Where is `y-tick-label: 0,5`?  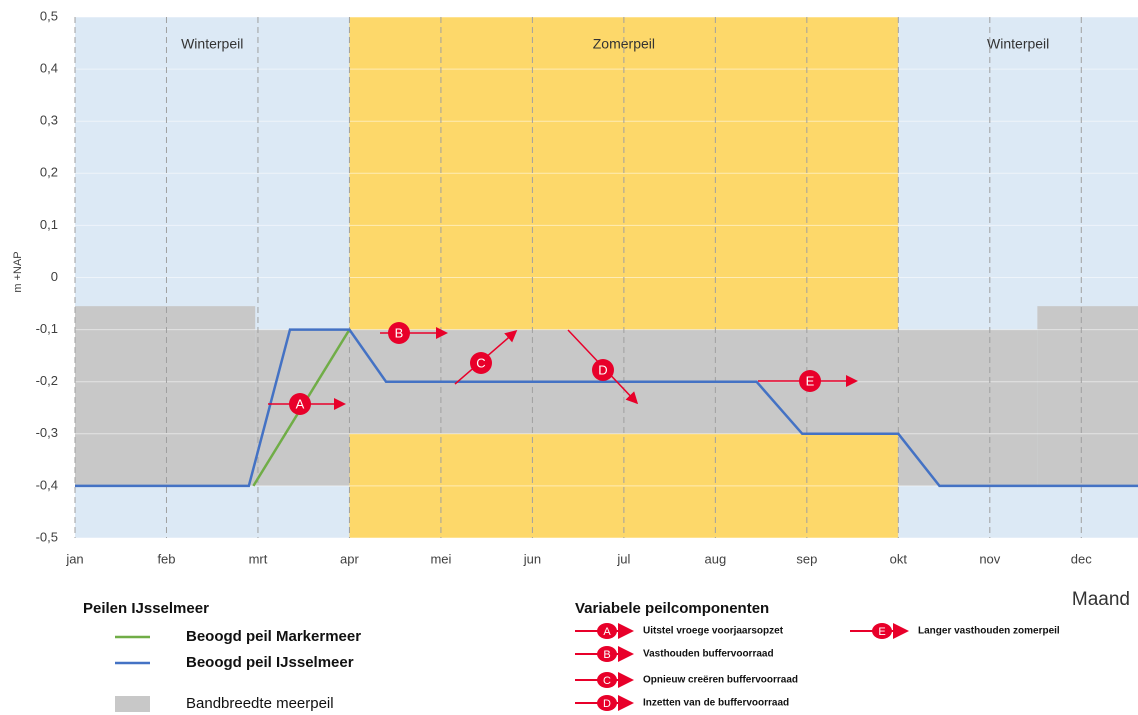 y-tick-label: 0,5 is located at coordinates (49, 15).